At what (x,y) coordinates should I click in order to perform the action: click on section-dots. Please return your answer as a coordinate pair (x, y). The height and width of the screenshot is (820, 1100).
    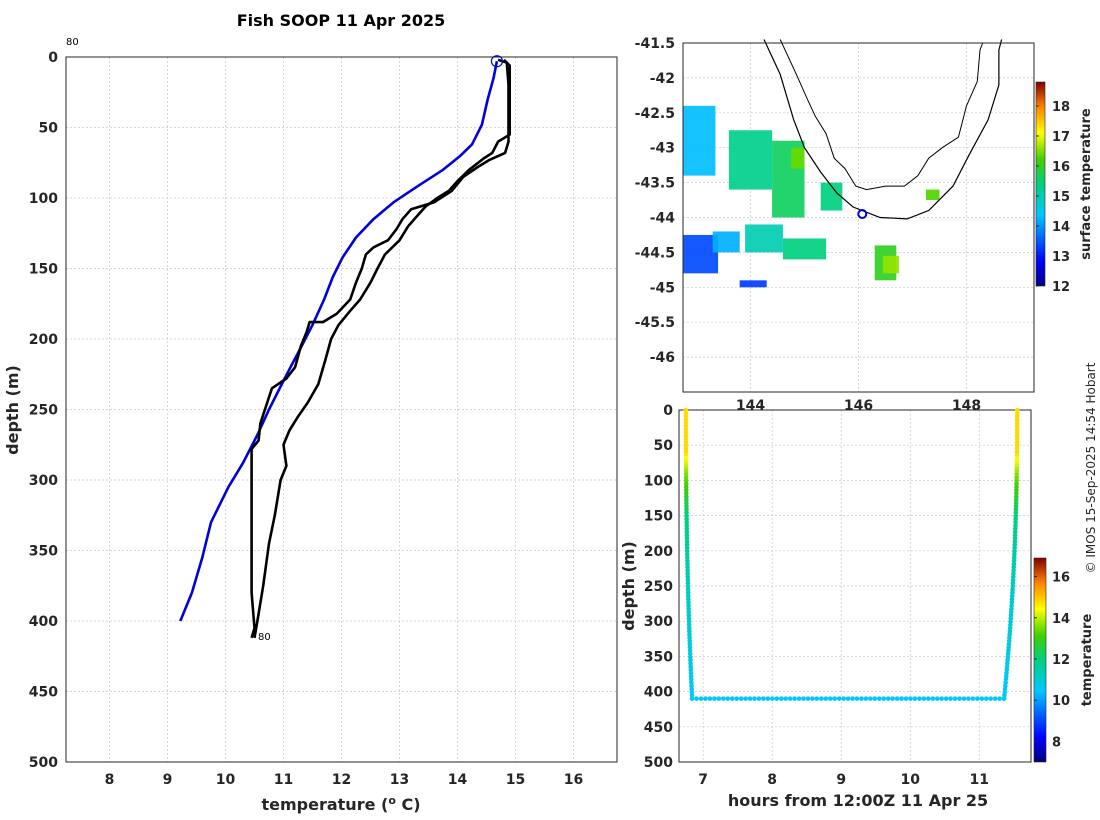
    Looking at the image, I should click on (851, 554).